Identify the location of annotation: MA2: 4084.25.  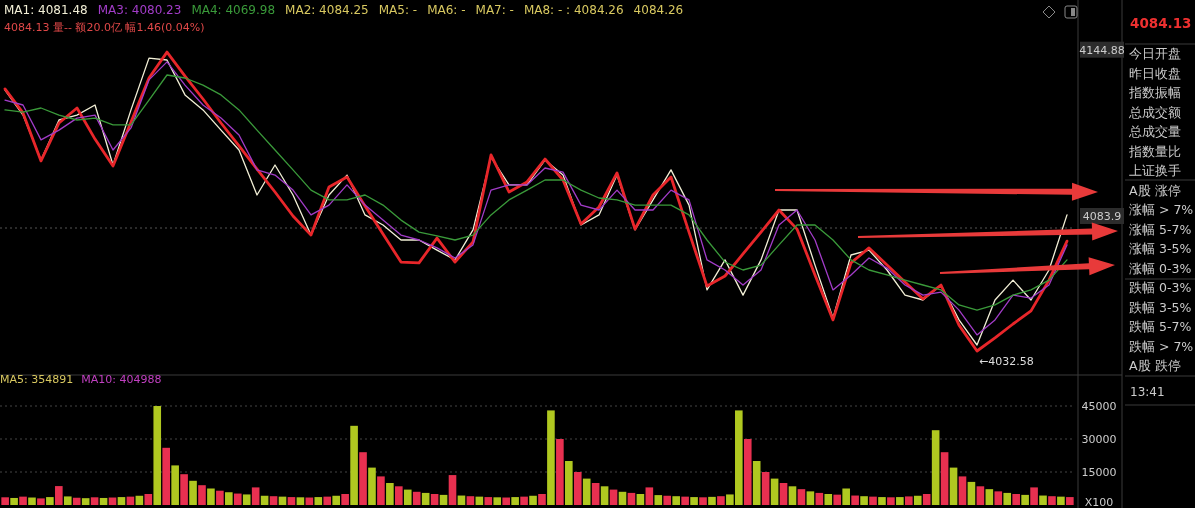
(327, 10).